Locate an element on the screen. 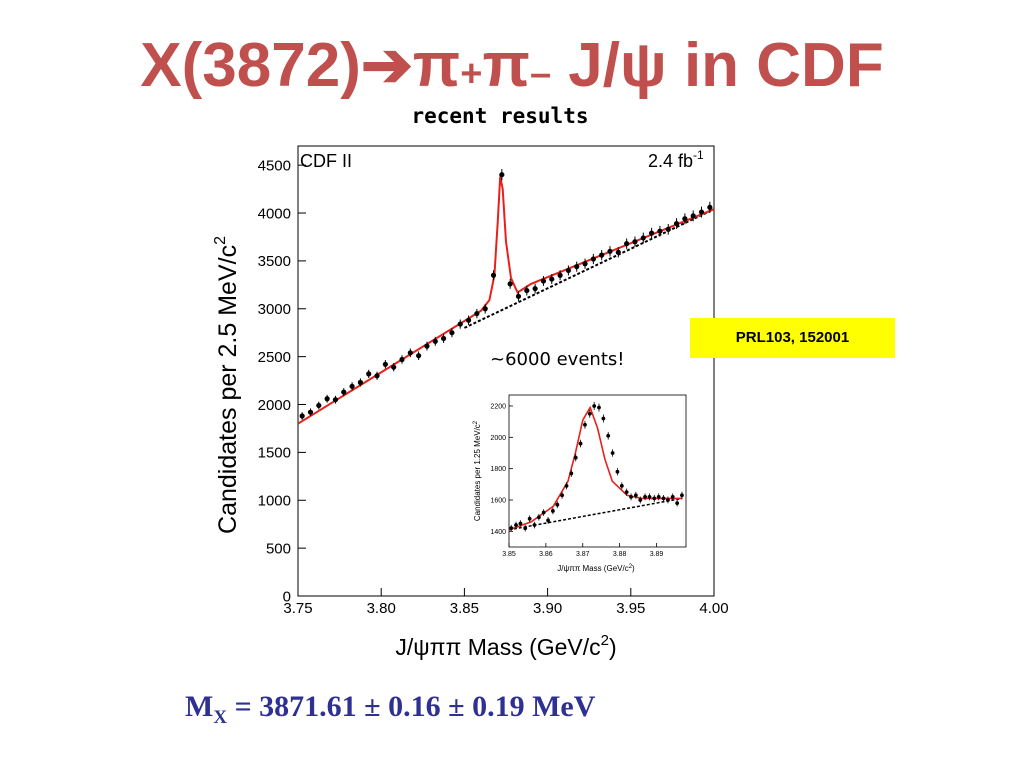  inset-ytick-label: 1800 is located at coordinates (498, 469).